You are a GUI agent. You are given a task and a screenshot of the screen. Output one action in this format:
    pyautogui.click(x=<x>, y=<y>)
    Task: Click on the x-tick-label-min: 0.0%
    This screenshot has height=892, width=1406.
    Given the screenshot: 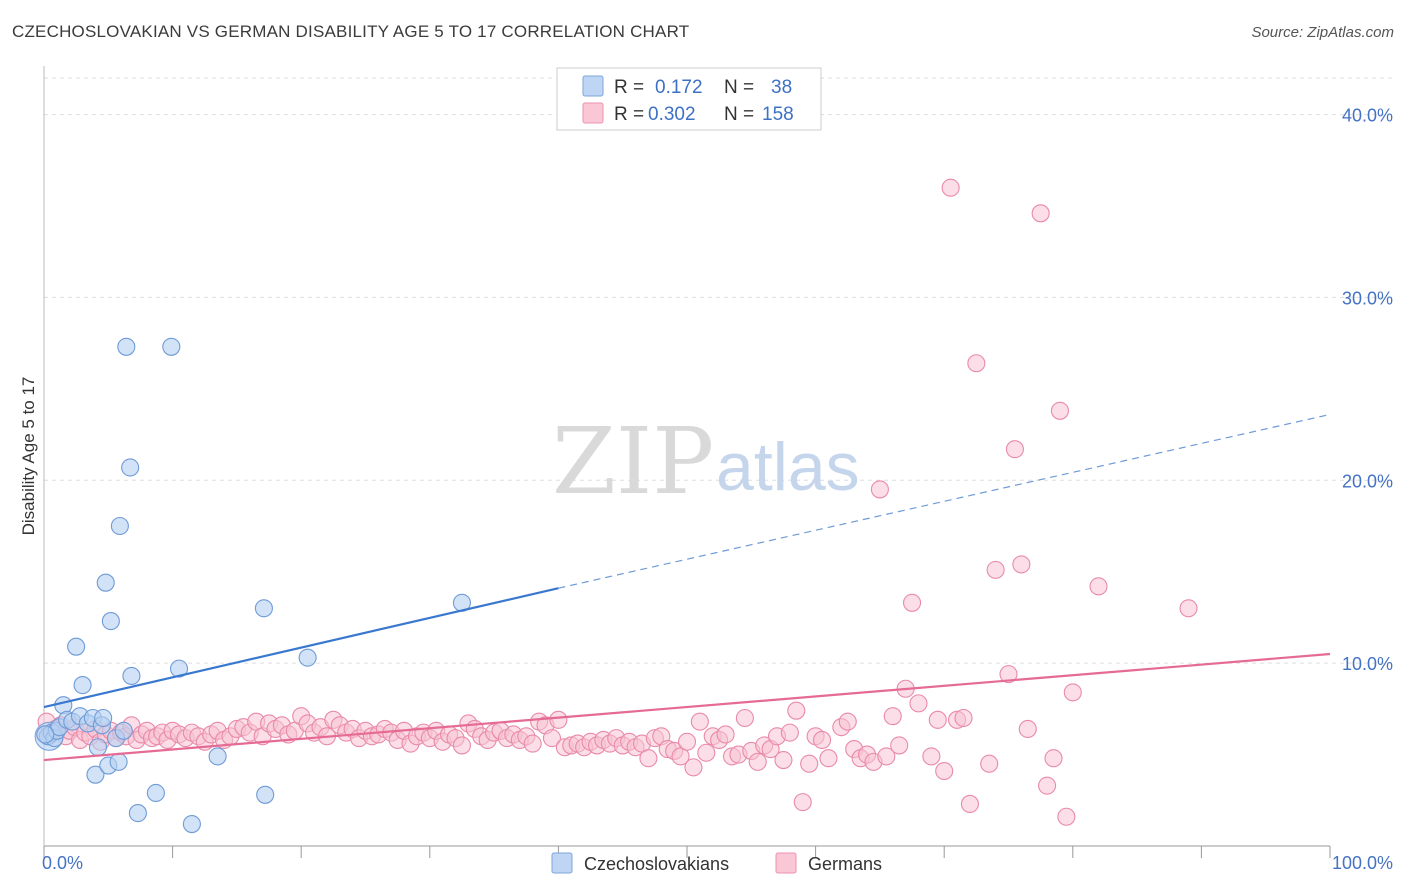 What is the action you would take?
    pyautogui.click(x=62, y=863)
    